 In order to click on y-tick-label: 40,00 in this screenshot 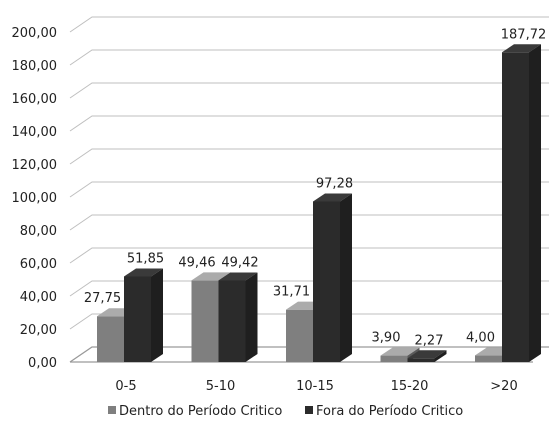, I will do `click(38, 297)`.